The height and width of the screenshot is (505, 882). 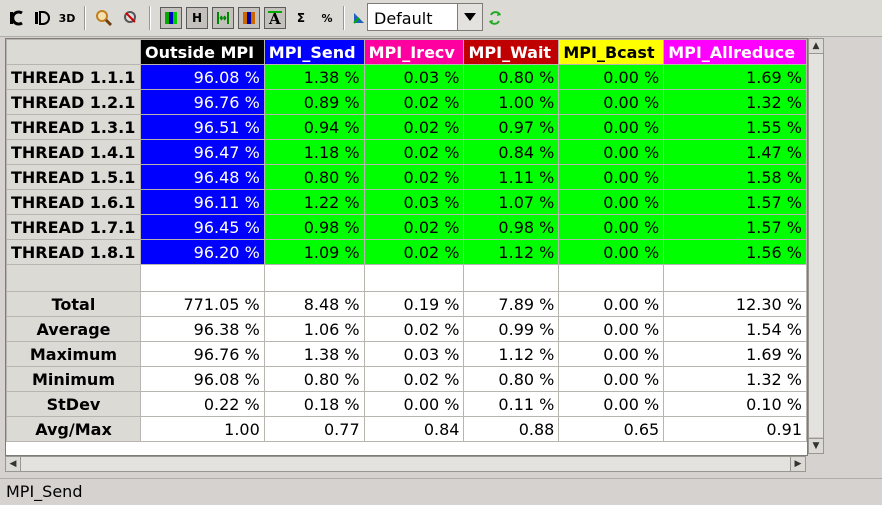 What do you see at coordinates (314, 304) in the screenshot?
I see `stats-cell: 8.48 %` at bounding box center [314, 304].